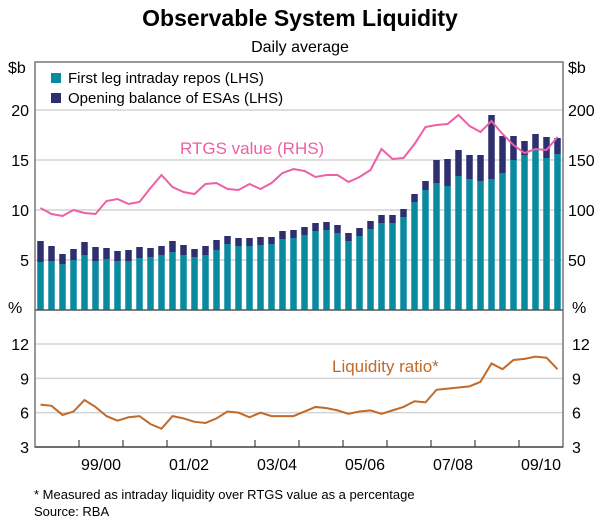 Image resolution: width=600 pixels, height=527 pixels. Describe the element at coordinates (56, 98) in the screenshot. I see `legend-swatch-esa` at that location.